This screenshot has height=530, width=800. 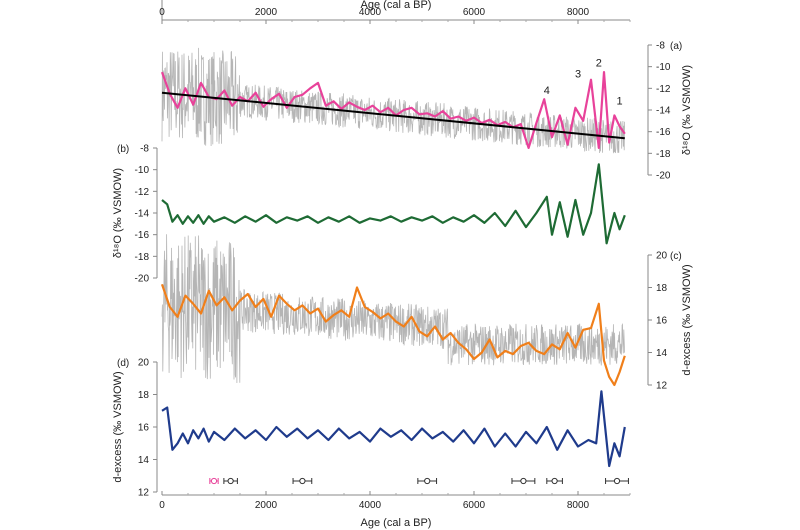 What do you see at coordinates (474, 12) in the screenshot?
I see `top-x-tick-label: 6000` at bounding box center [474, 12].